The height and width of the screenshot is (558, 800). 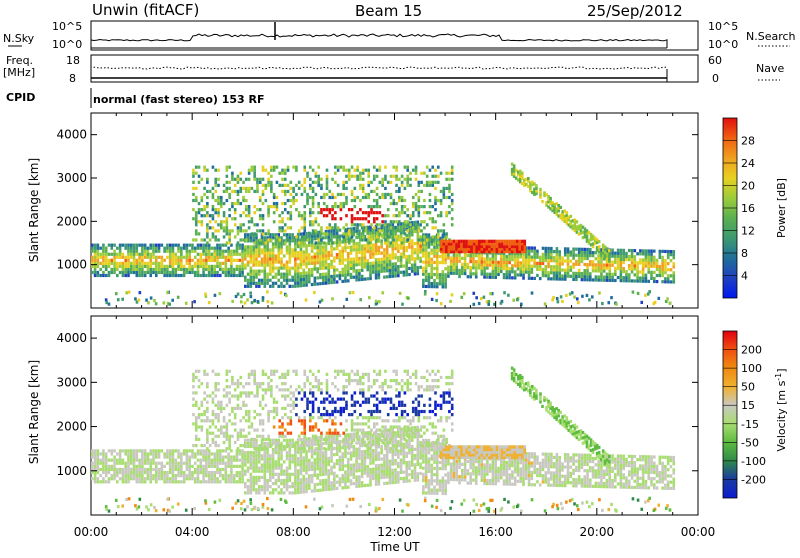 What do you see at coordinates (67, 44) in the screenshot?
I see `nsky-tick-low: 10^0` at bounding box center [67, 44].